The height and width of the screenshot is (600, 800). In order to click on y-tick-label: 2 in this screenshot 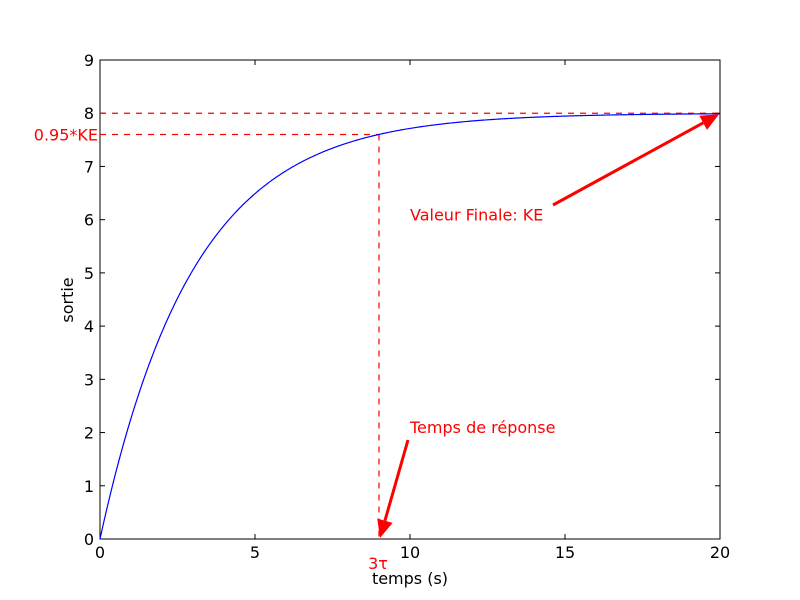, I will do `click(89, 433)`.